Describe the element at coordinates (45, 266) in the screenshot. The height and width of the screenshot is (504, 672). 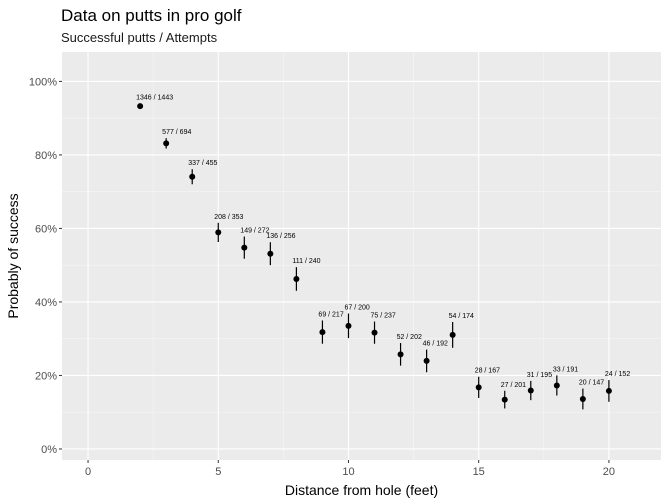
I see `y-axis-ticks: 0% 20% 40% 60% 80% 100%` at that location.